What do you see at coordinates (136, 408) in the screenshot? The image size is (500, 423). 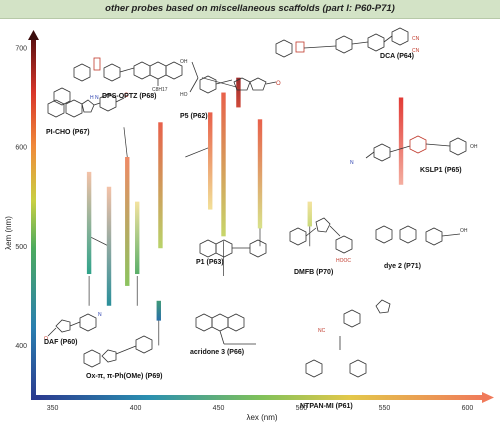 I see `x-tick-label: 400` at bounding box center [136, 408].